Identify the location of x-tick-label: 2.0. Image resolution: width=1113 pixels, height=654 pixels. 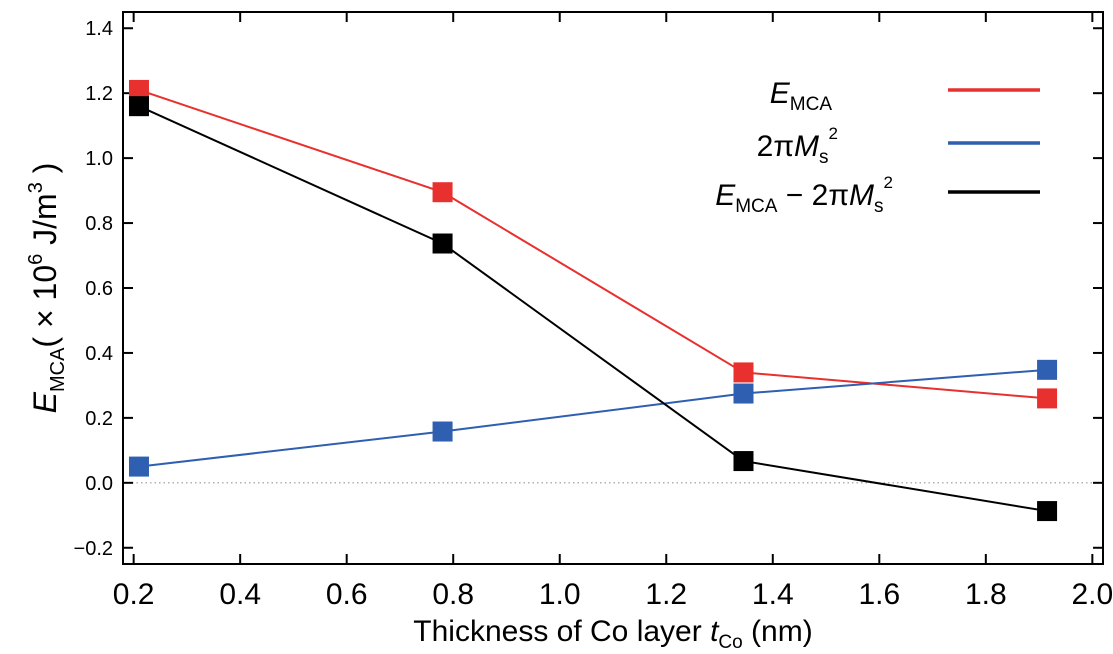
(1092, 594).